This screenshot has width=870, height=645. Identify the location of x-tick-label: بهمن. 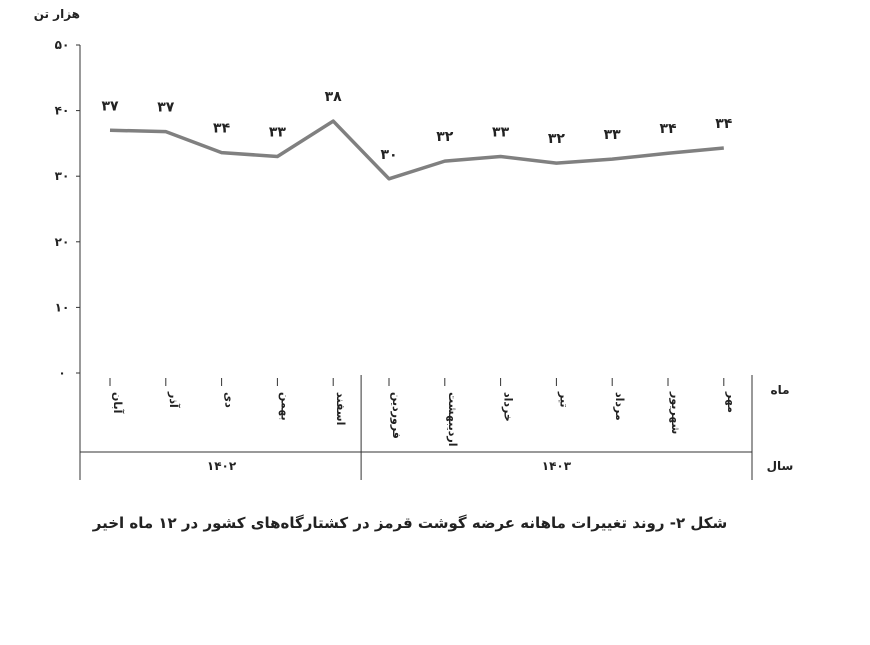
(284, 406).